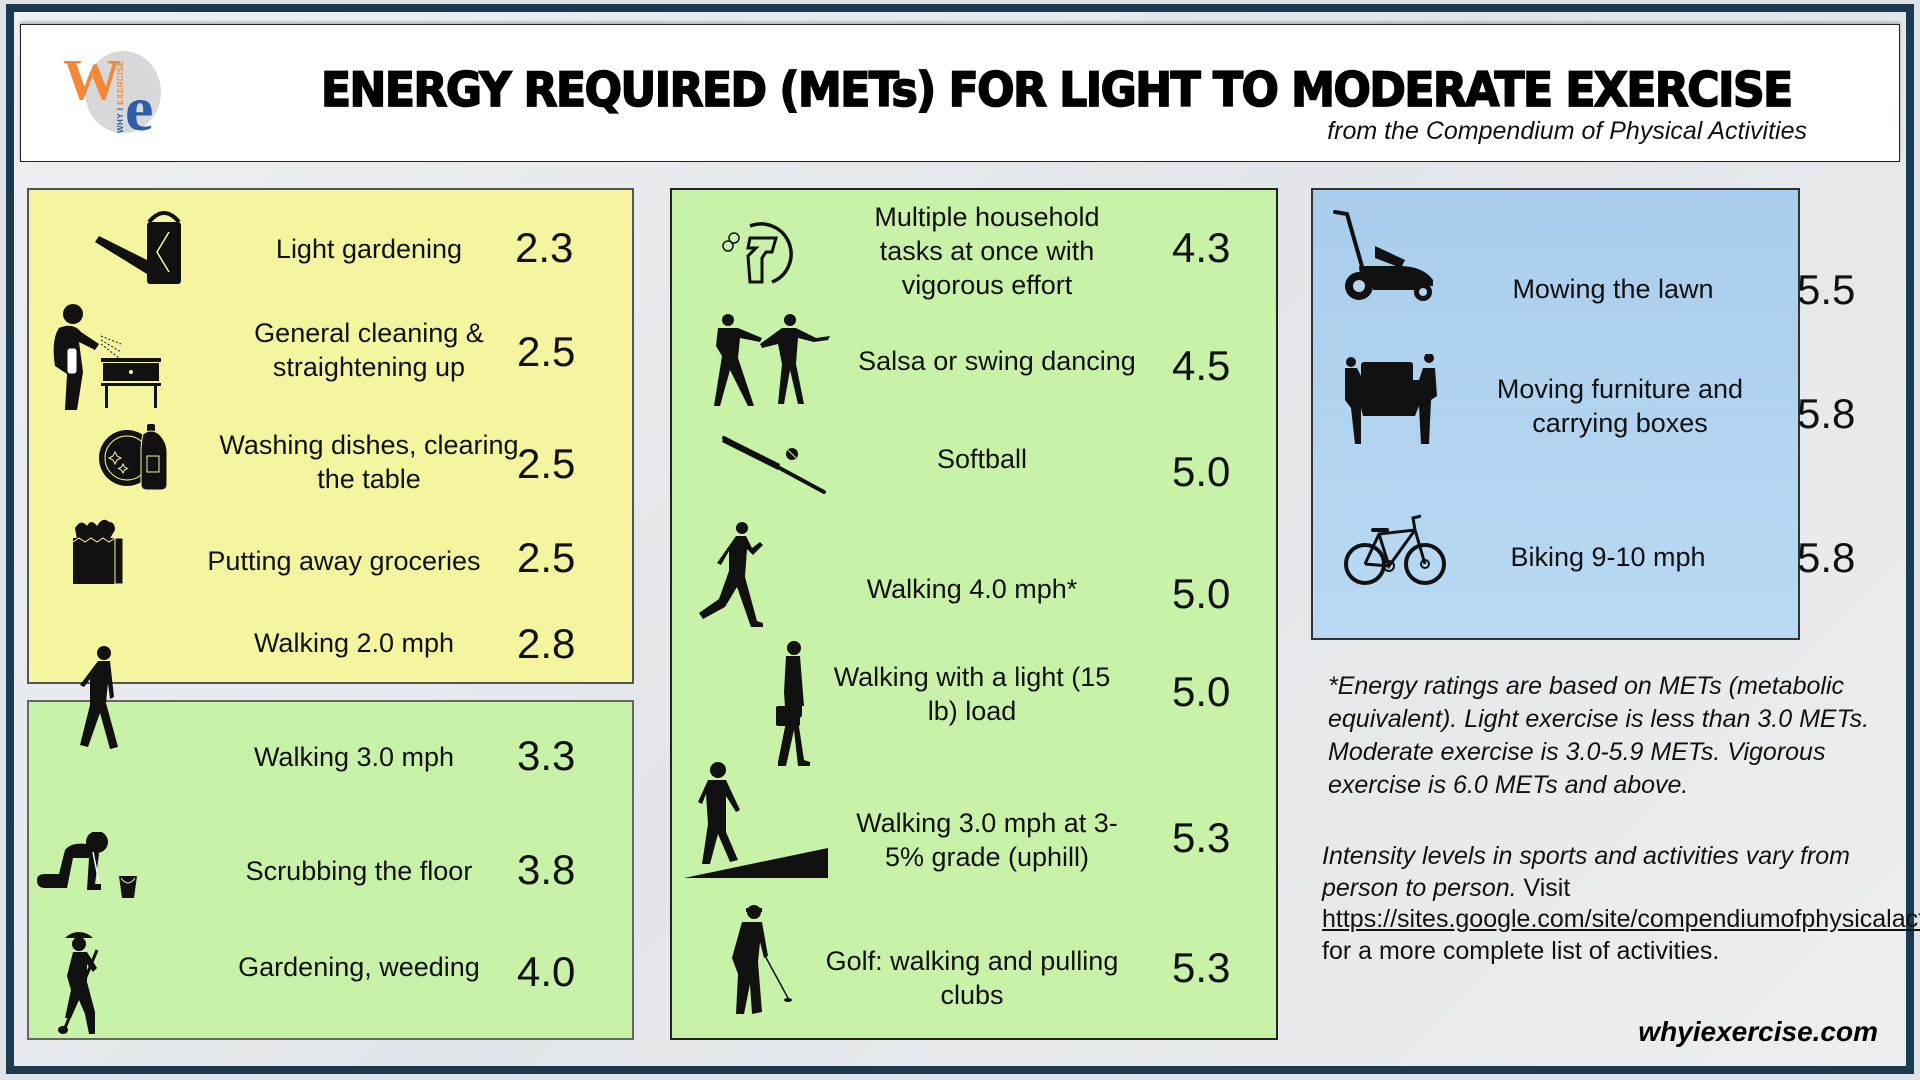  I want to click on list-item: Gardening, weeding 4.0, so click(330, 980).